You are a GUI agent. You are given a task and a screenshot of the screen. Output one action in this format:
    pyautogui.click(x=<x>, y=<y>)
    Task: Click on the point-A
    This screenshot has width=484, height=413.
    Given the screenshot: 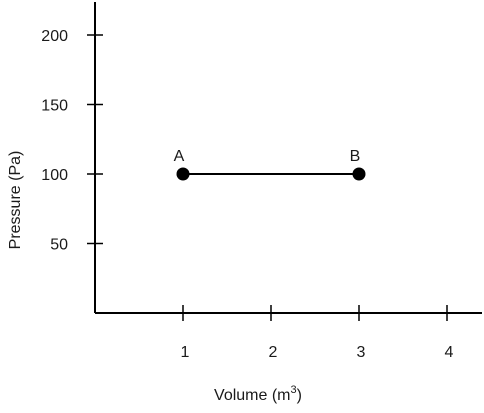 What is the action you would take?
    pyautogui.click(x=183, y=174)
    